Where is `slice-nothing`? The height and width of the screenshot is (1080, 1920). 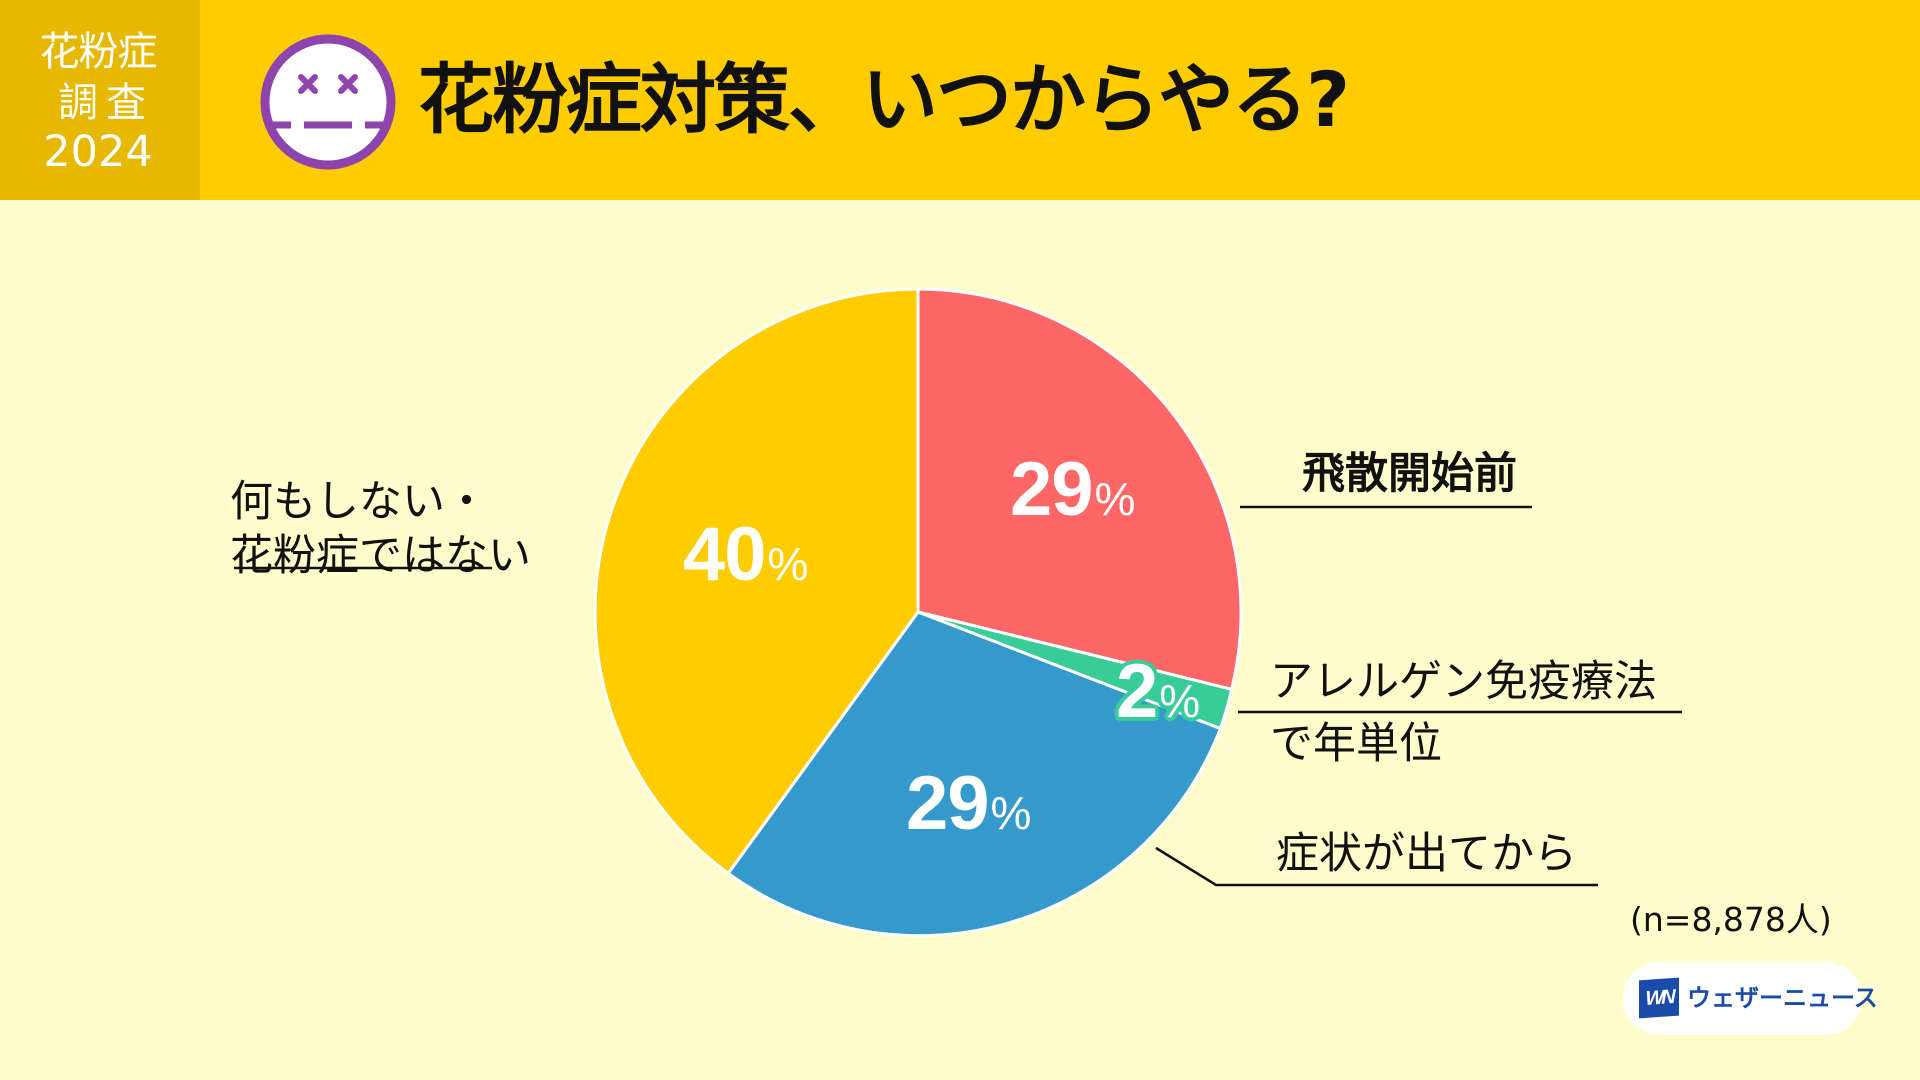
slice-nothing is located at coordinates (756, 581).